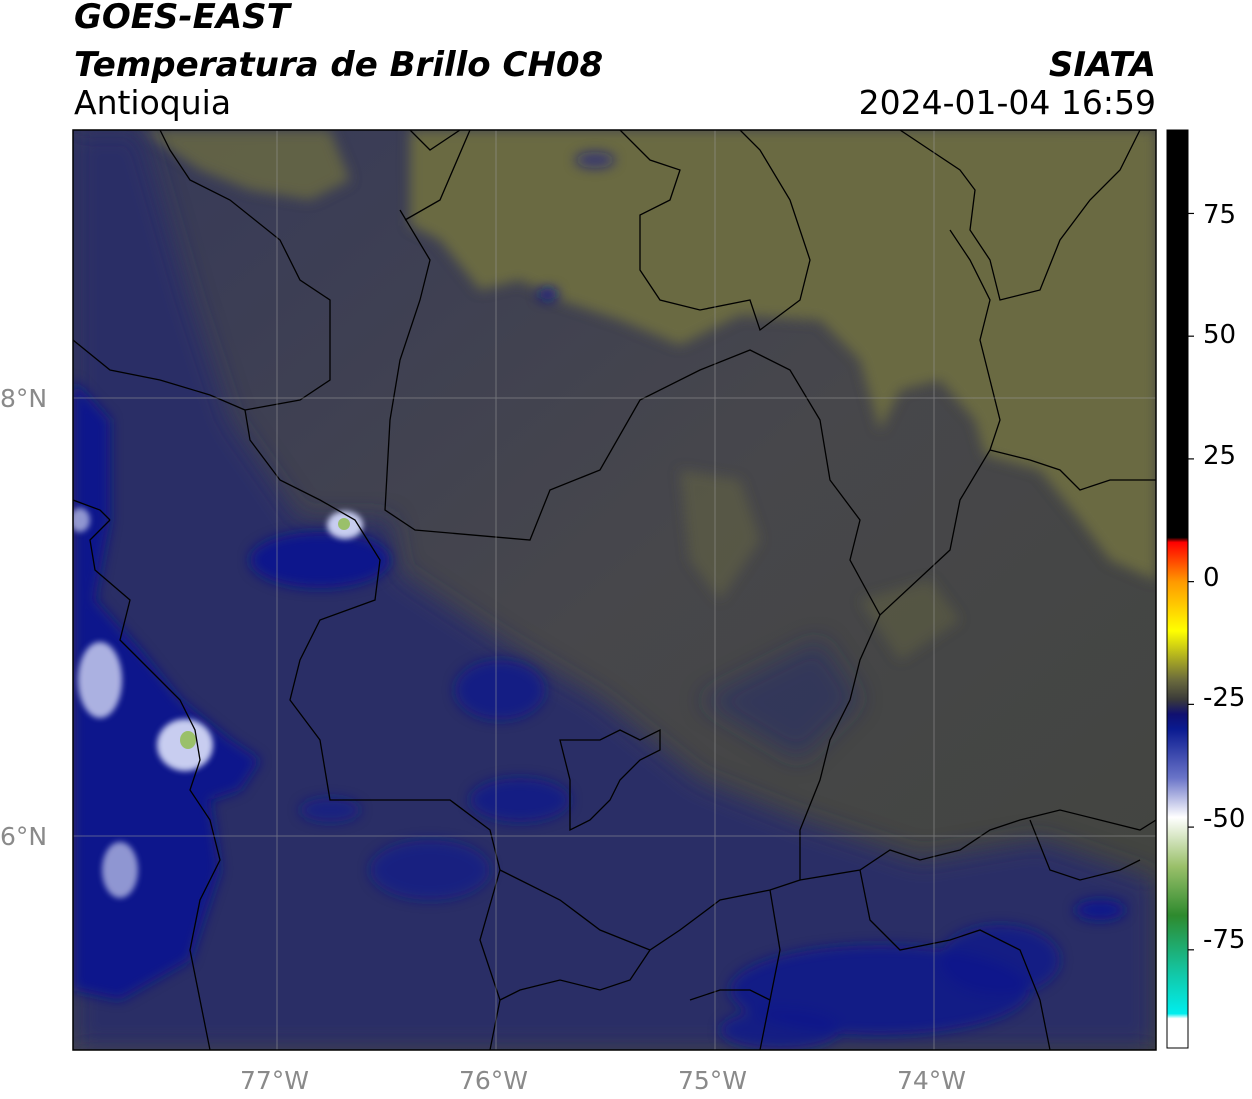 The image size is (1252, 1099). What do you see at coordinates (932, 1080) in the screenshot?
I see `lon-tick-74w: 74°W` at bounding box center [932, 1080].